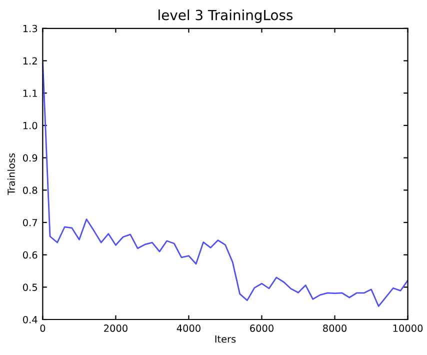  I want to click on y-tick-label: 0.9, so click(30, 158).